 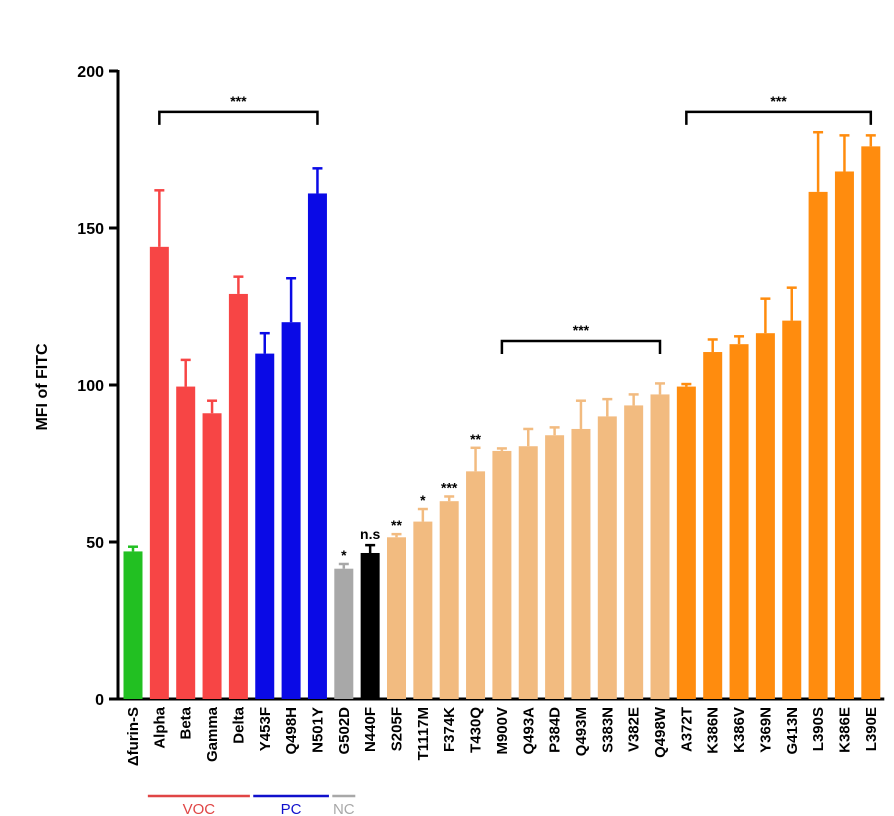 I want to click on y-tick-label: 200, so click(x=90, y=72).